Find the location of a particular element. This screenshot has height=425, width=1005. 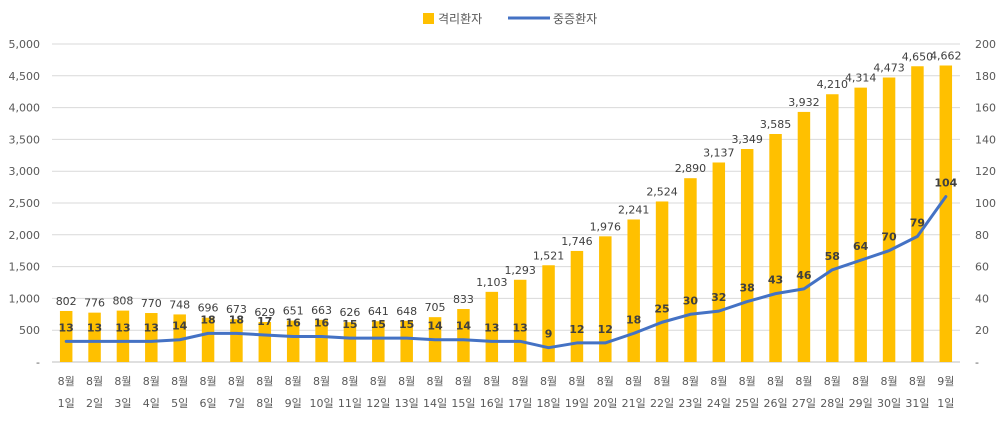

line-value-label: 58 is located at coordinates (832, 256).